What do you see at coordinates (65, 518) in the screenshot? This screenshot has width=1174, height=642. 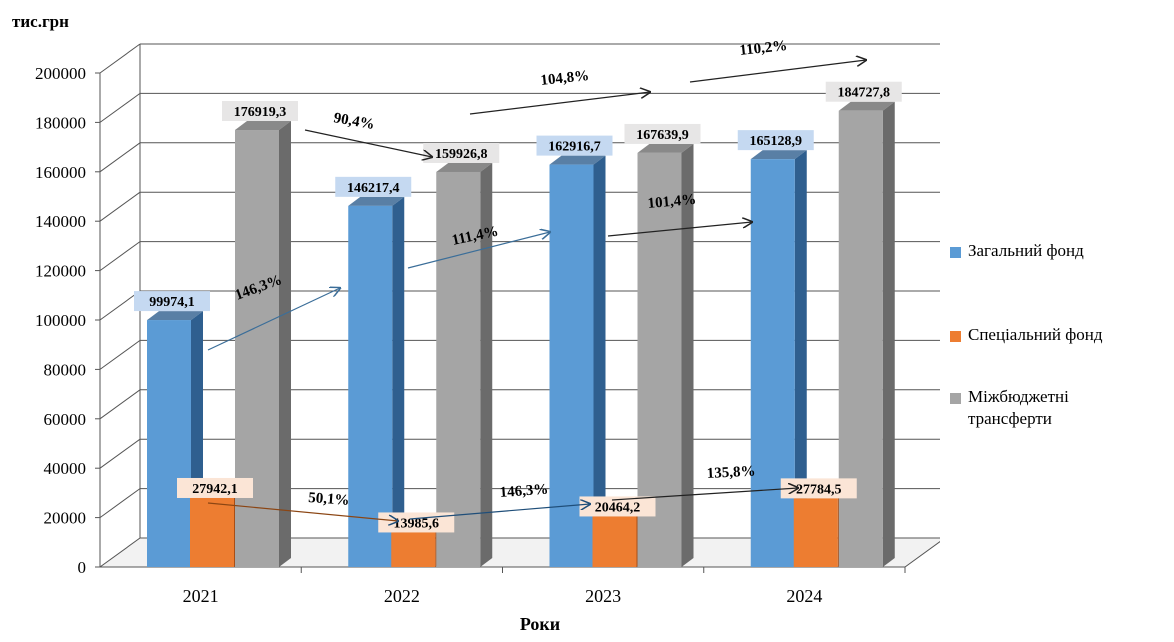 I see `y-tick-label: 20000` at bounding box center [65, 518].